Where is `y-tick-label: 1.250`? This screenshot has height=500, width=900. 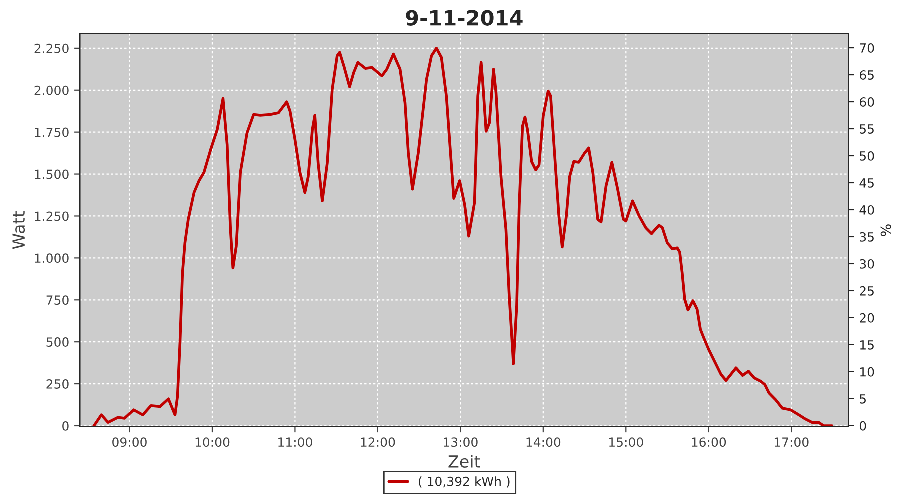 y-tick-label: 1.250 is located at coordinates (52, 217).